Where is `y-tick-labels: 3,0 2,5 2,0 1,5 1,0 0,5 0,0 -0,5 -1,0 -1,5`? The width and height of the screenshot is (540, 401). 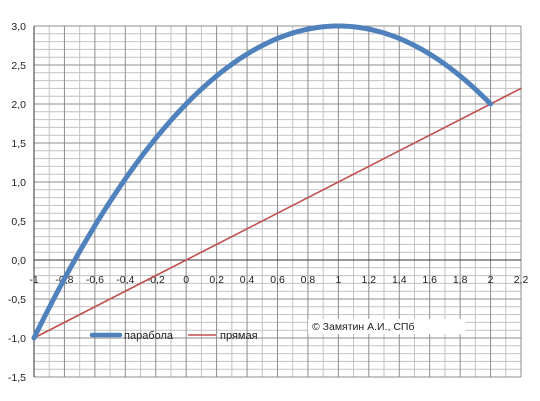
y-tick-labels: 3,0 2,5 2,0 1,5 1,0 0,5 0,0 -0,5 -1,0 -1,5 is located at coordinates (17, 202).